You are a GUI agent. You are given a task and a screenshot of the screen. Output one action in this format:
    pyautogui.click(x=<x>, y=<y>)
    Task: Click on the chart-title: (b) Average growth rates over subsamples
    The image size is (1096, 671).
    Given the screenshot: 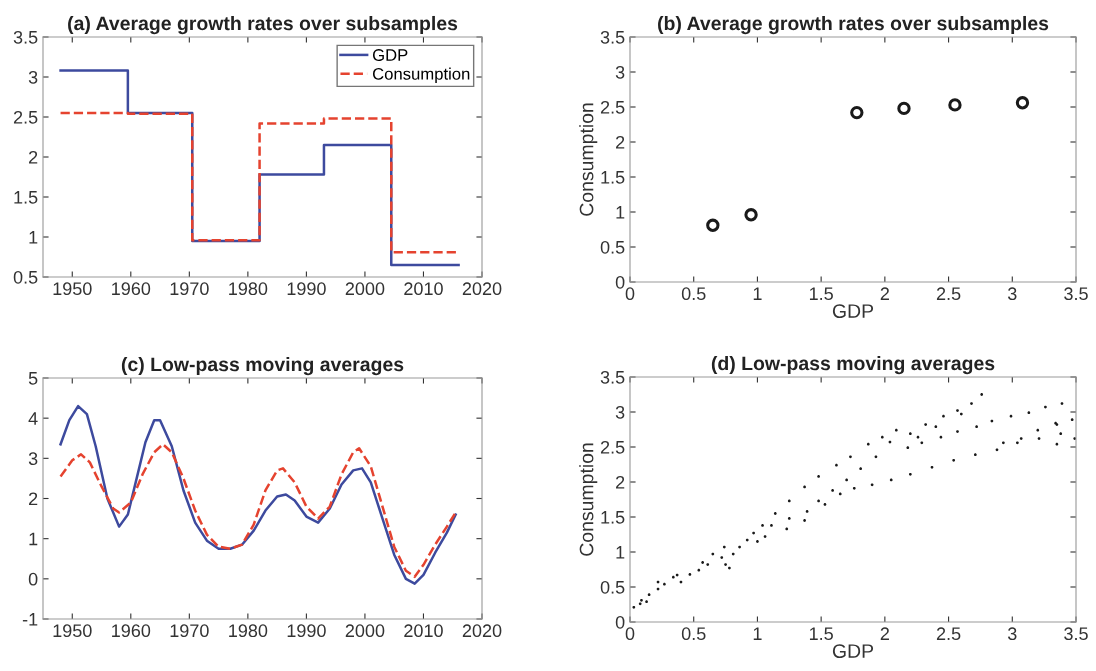 What is the action you would take?
    pyautogui.click(x=853, y=25)
    